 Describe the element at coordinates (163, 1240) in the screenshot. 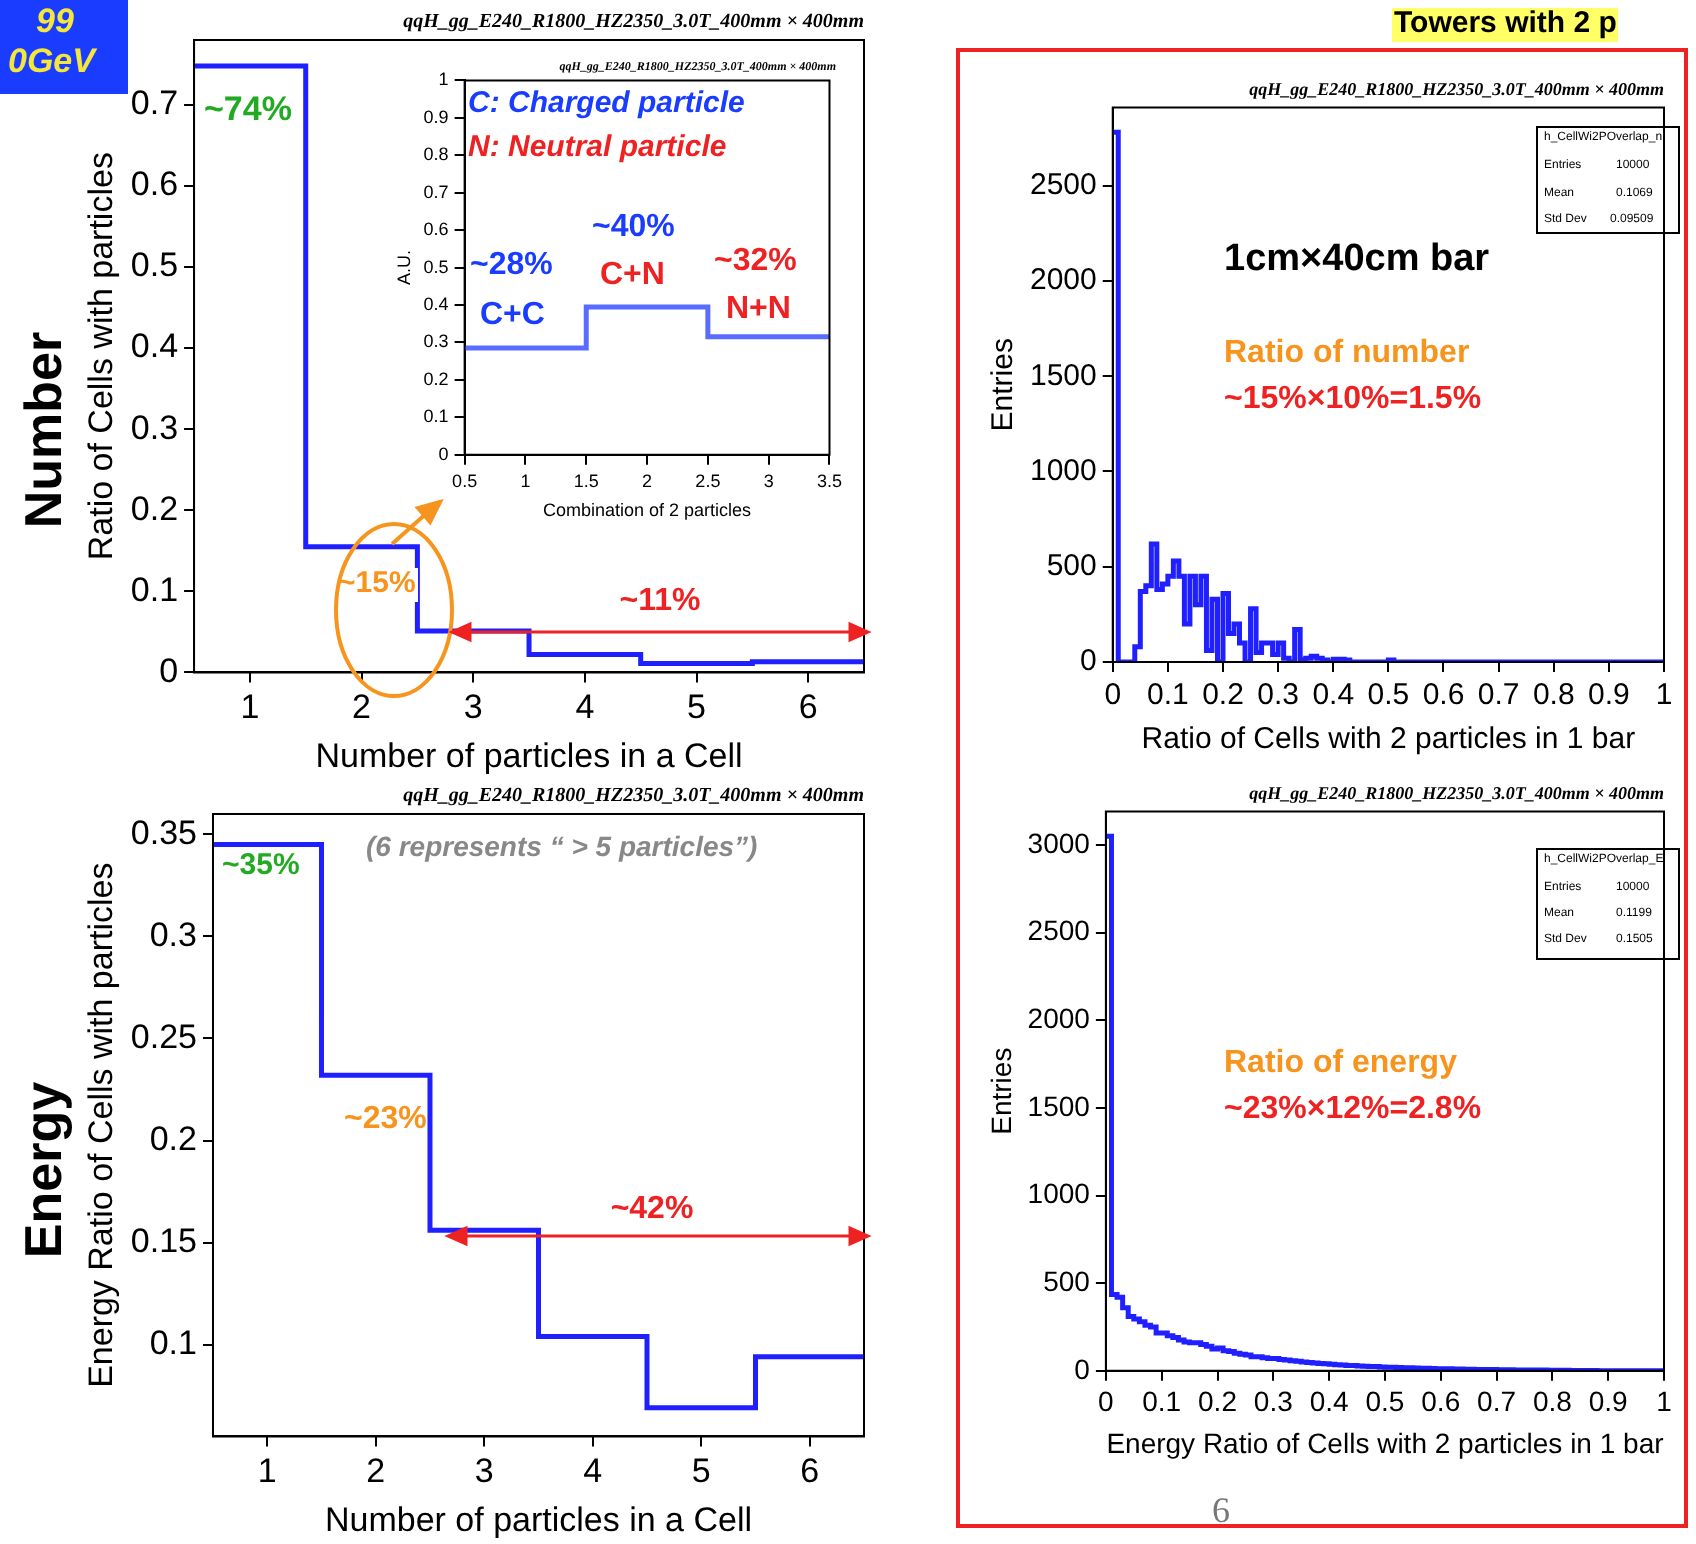

I see `y-tick-label: 0.15` at that location.